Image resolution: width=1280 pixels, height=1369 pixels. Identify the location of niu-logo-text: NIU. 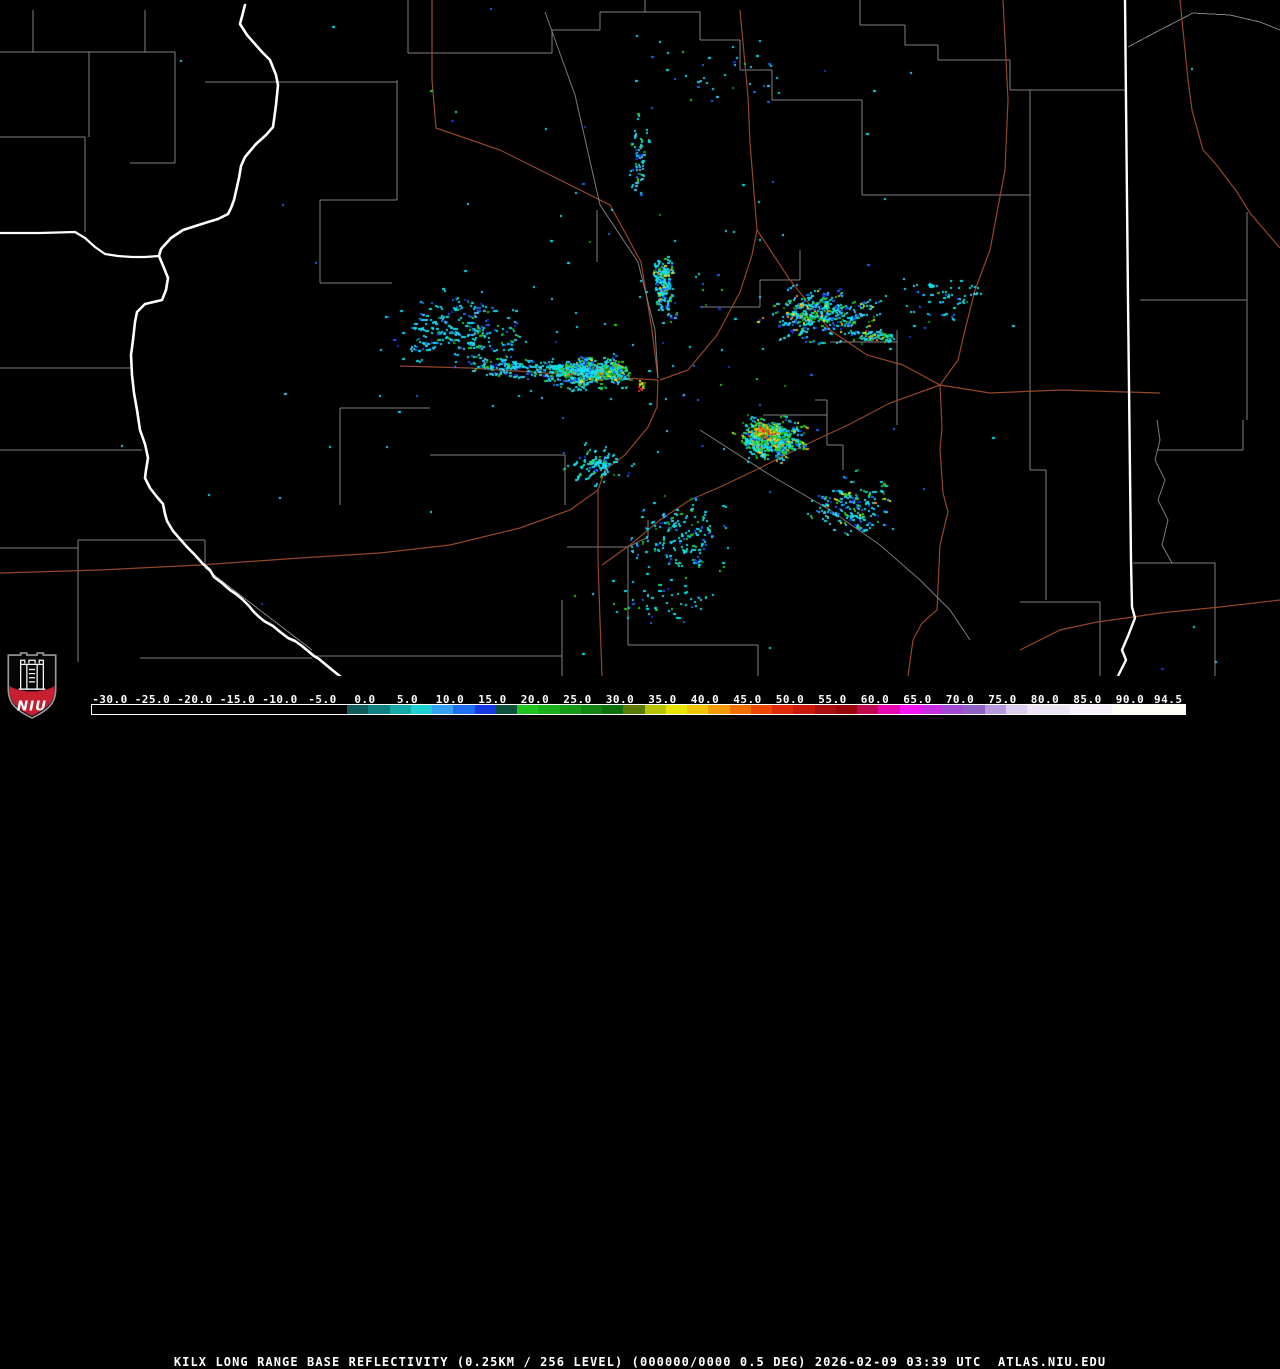
(32, 707).